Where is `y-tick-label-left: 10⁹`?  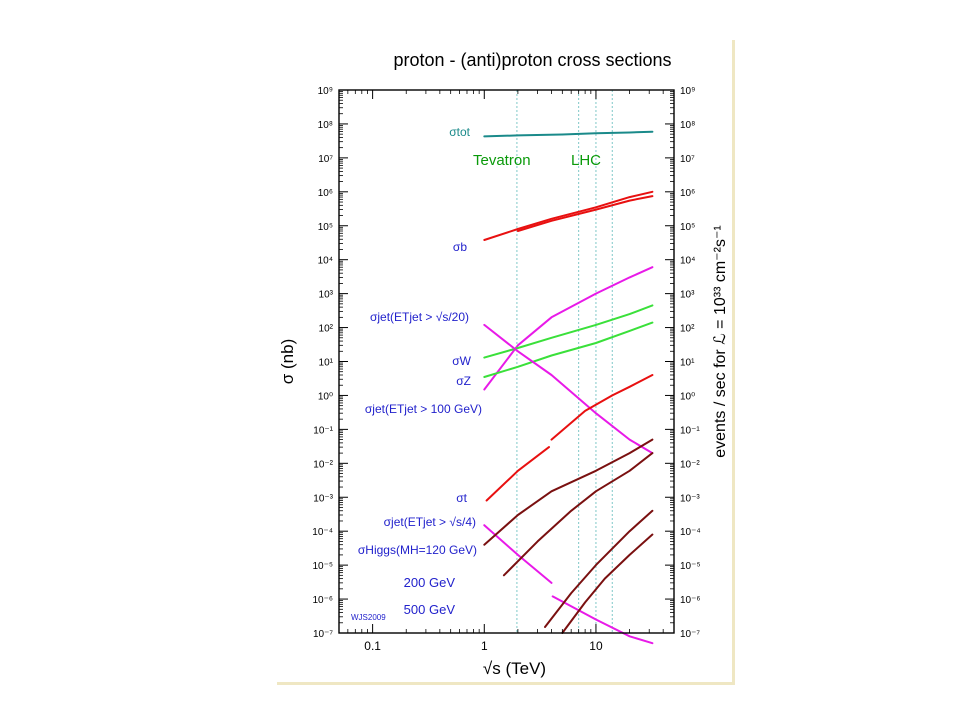
y-tick-label-left: 10⁹ is located at coordinates (325, 91).